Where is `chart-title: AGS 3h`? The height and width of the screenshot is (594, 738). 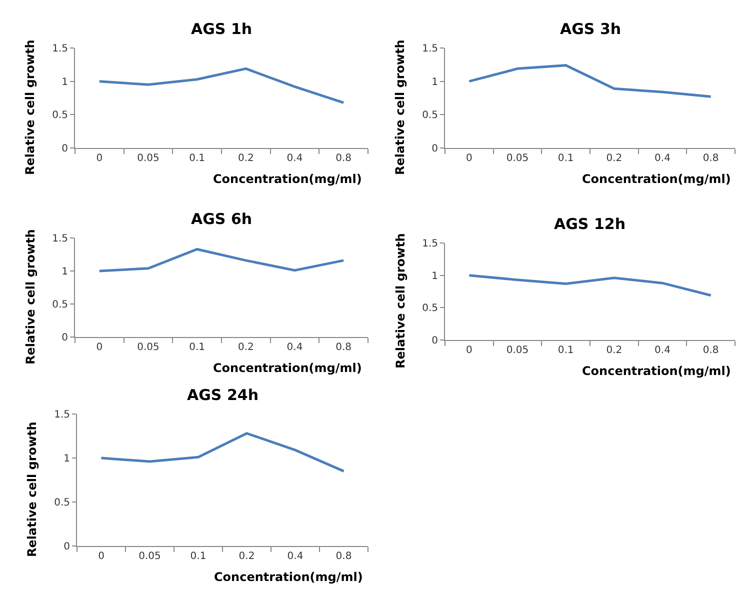 chart-title: AGS 3h is located at coordinates (591, 29).